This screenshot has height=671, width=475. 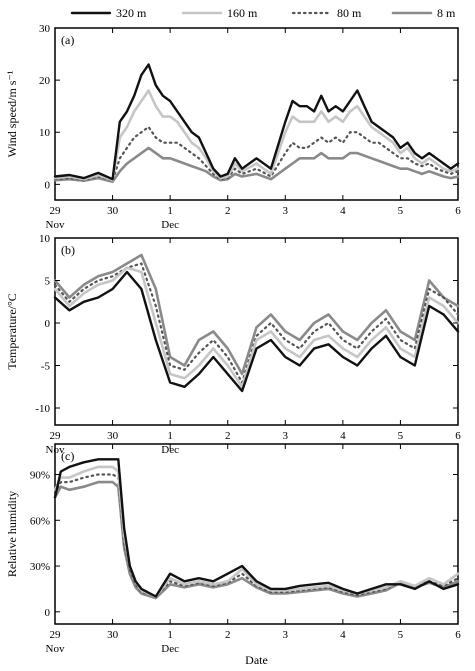 I want to click on y-axis-label: Wind speed/m s⁻¹, so click(x=12, y=113).